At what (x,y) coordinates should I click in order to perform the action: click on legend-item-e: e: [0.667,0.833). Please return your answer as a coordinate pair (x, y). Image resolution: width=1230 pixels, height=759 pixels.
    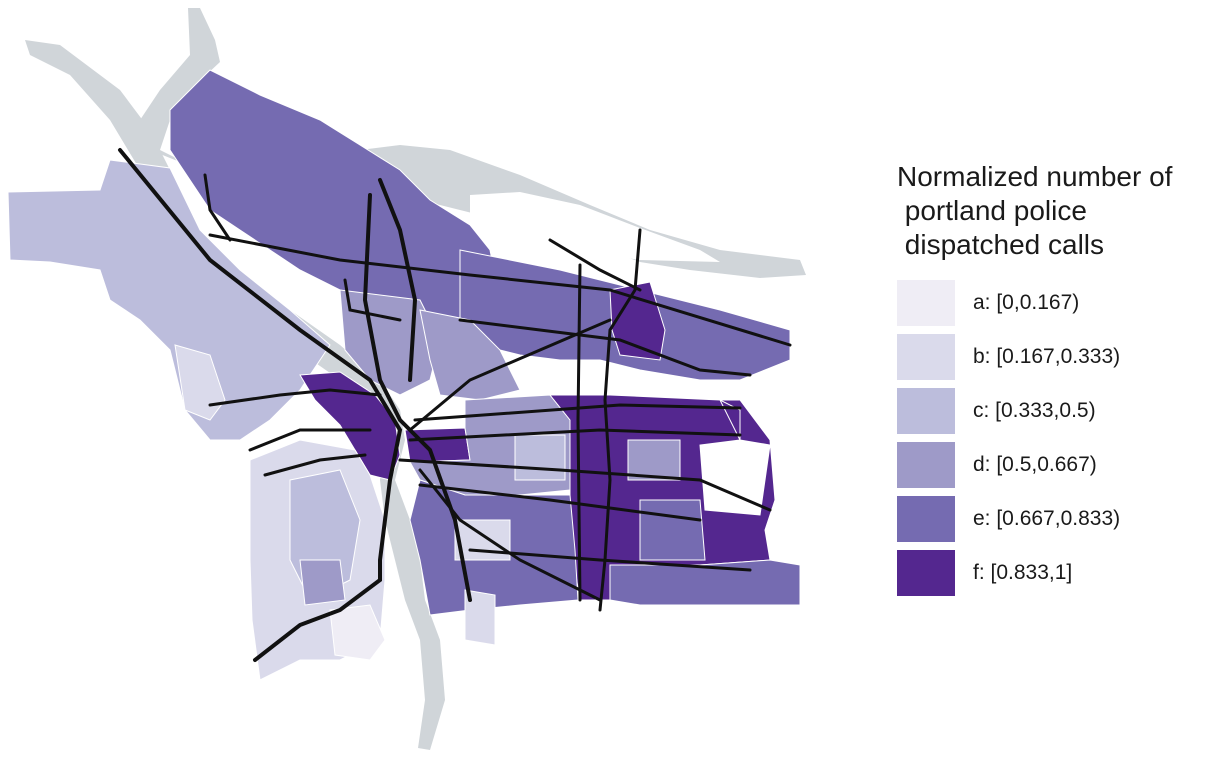
    Looking at the image, I should click on (1062, 519).